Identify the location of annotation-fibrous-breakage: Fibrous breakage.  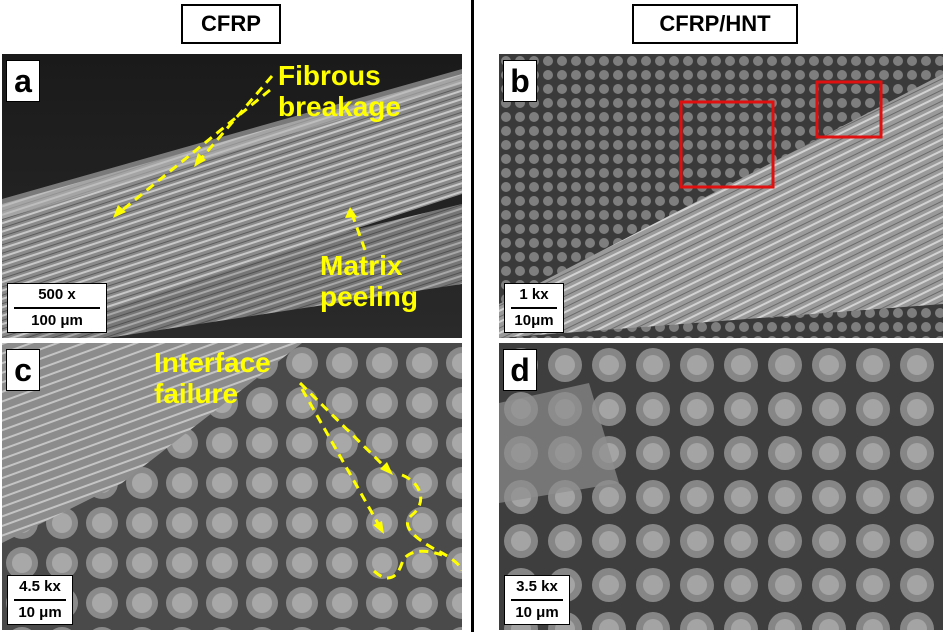
(339, 91).